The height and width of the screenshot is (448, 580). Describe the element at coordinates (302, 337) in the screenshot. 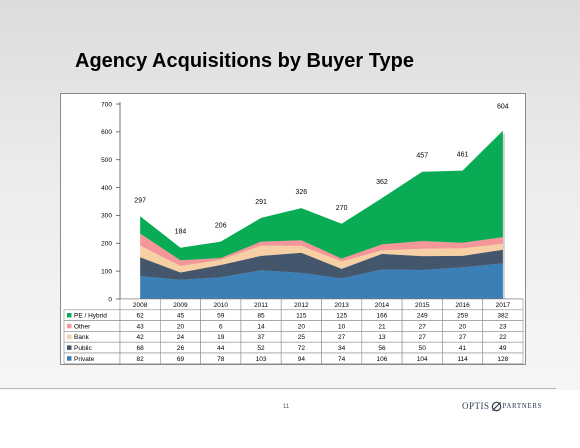

I see `table-value: 25` at that location.